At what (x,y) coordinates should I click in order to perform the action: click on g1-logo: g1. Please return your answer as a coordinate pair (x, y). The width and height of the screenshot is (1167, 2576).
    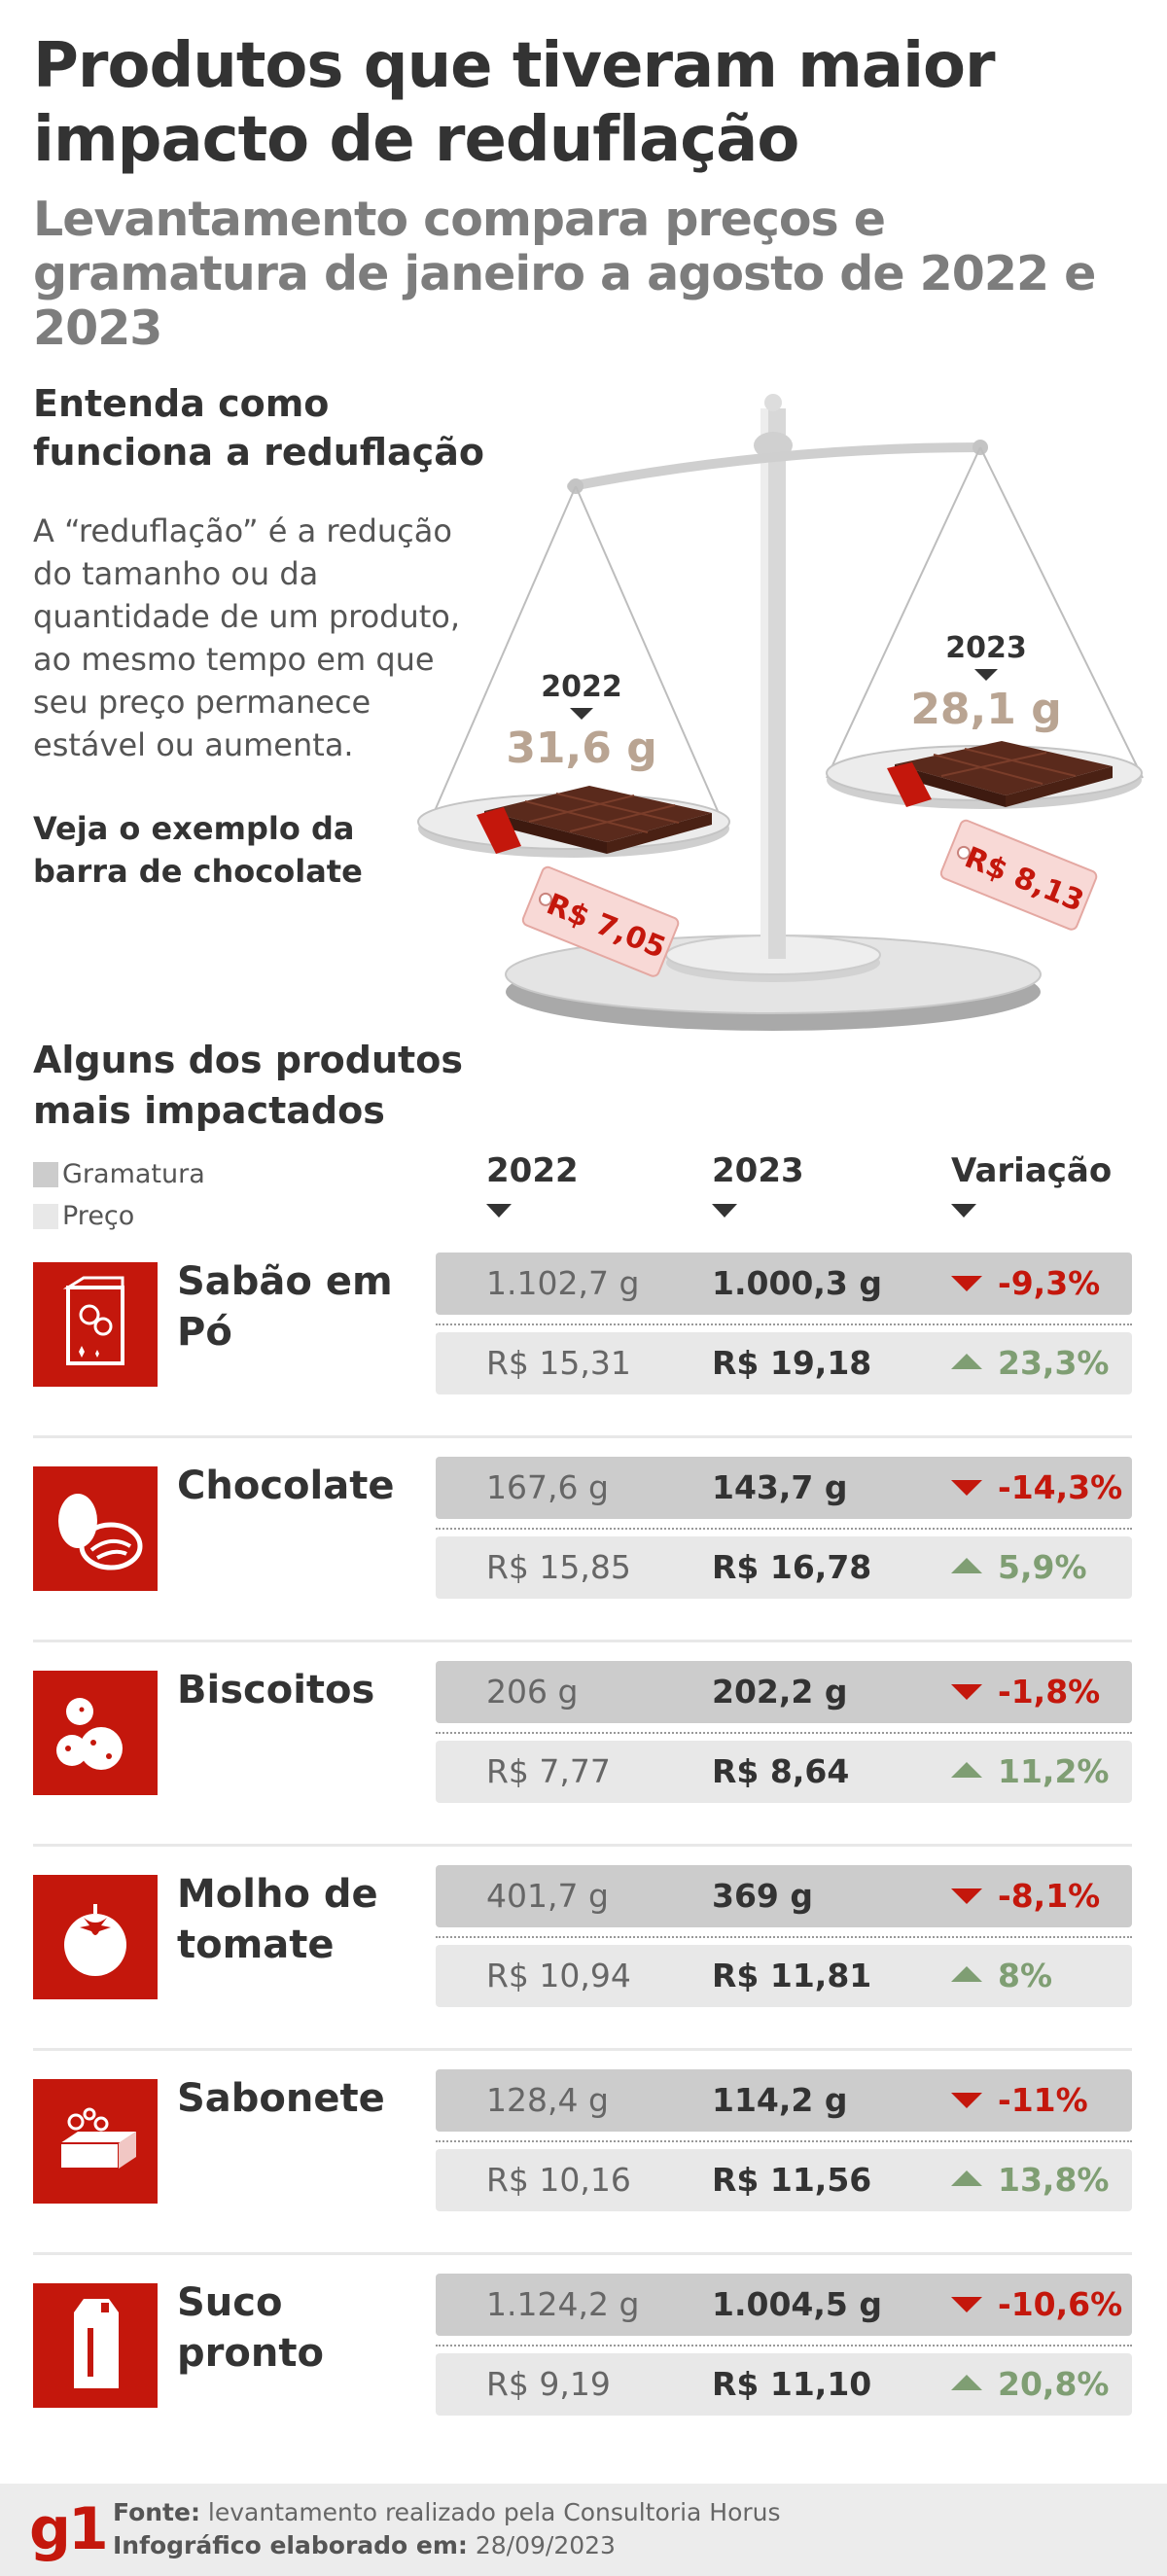
    Looking at the image, I should click on (69, 2529).